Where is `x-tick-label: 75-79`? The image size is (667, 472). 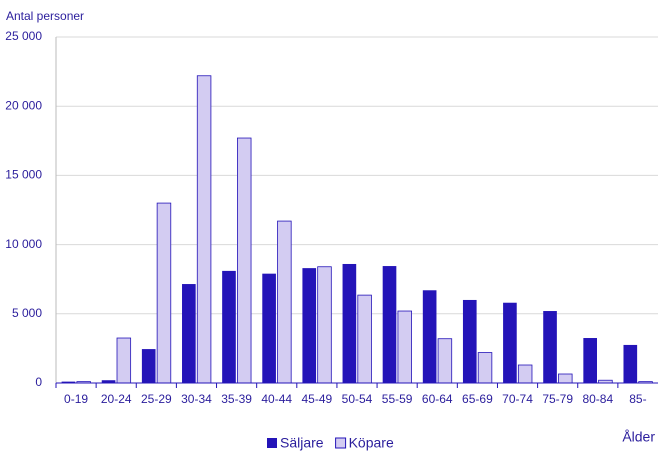
x-tick-label: 75-79 is located at coordinates (557, 399).